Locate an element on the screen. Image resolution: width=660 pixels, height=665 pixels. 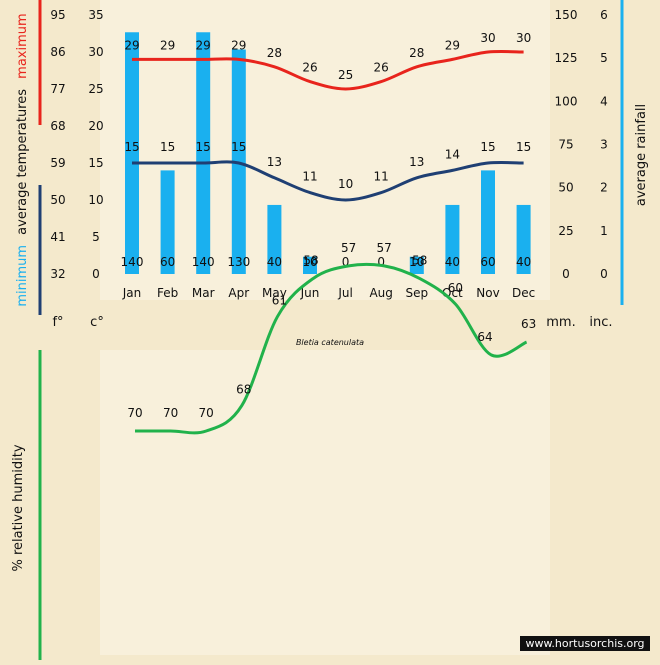
rainfall-value-label: 10 is located at coordinates (309, 262).